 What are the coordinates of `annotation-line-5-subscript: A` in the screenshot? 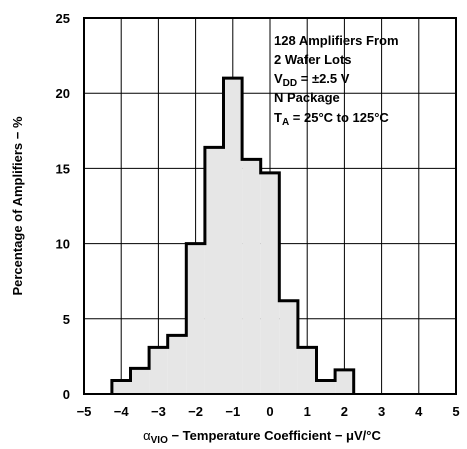 It's located at (285, 122).